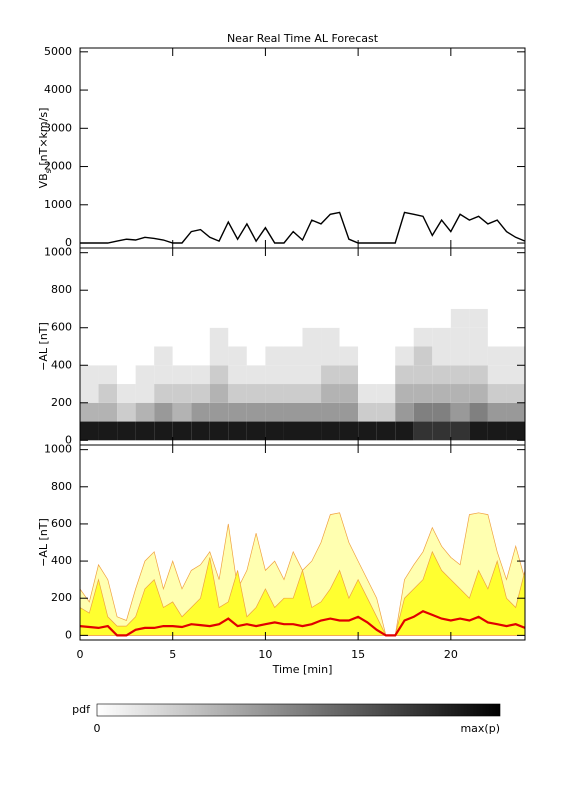 This screenshot has width=576, height=796. I want to click on y-axis-label: −AL [nT], so click(43, 346).